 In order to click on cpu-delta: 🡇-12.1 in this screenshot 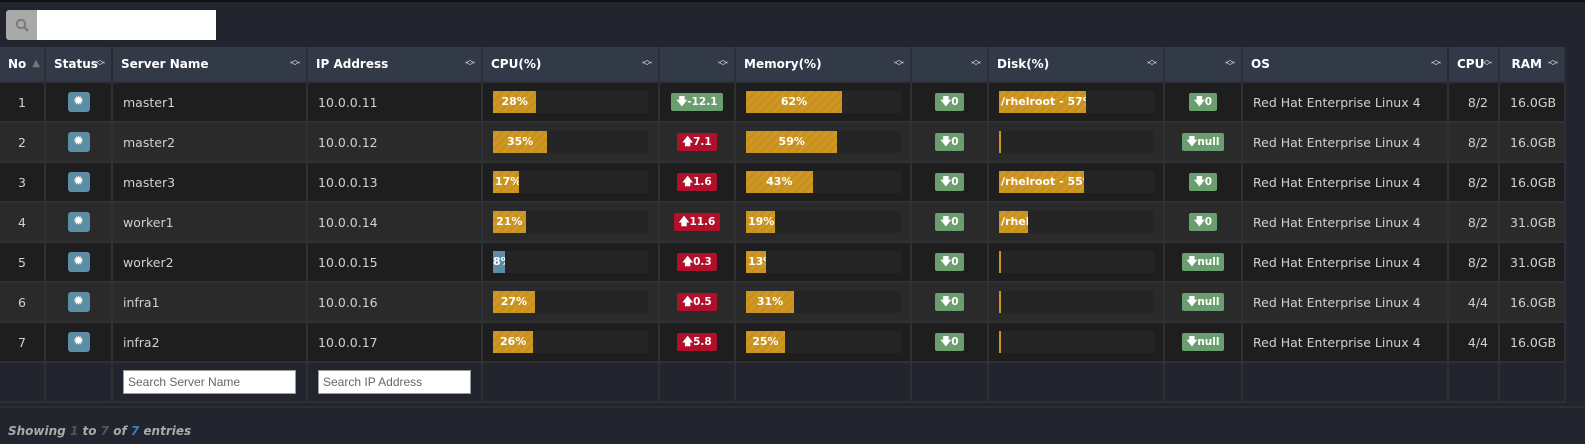, I will do `click(697, 102)`.